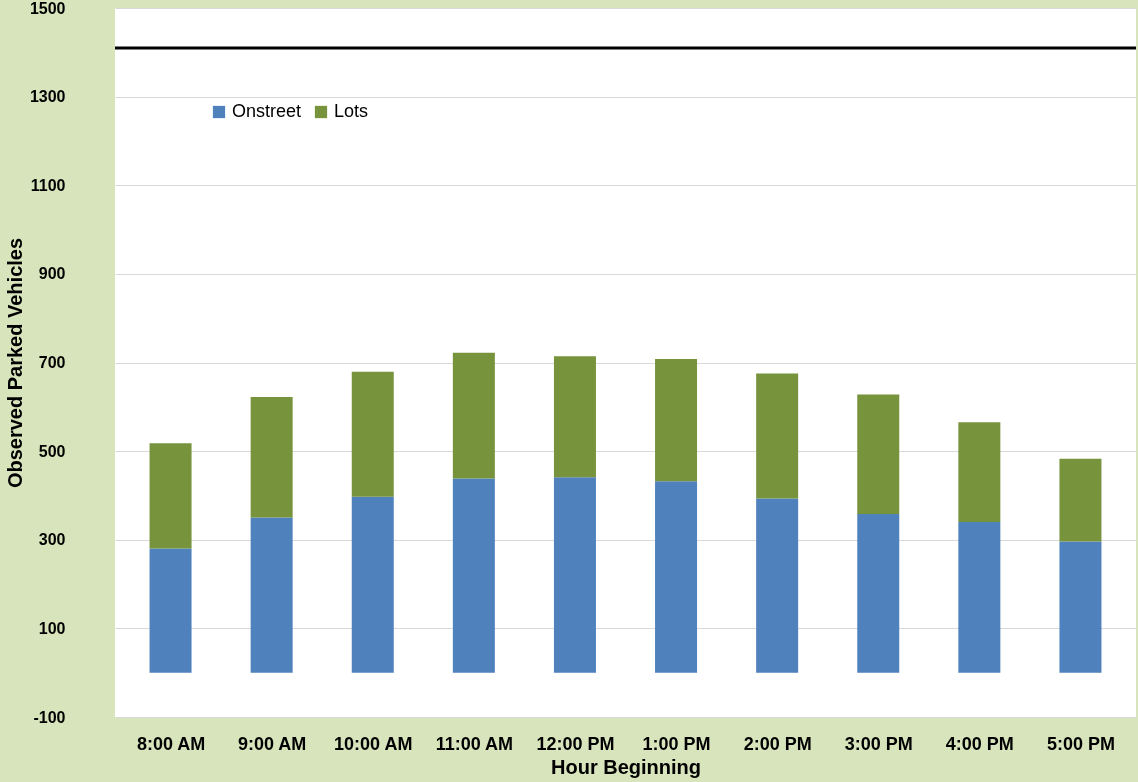 The height and width of the screenshot is (782, 1138). Describe the element at coordinates (351, 111) in the screenshot. I see `legend-label: Lots` at that location.